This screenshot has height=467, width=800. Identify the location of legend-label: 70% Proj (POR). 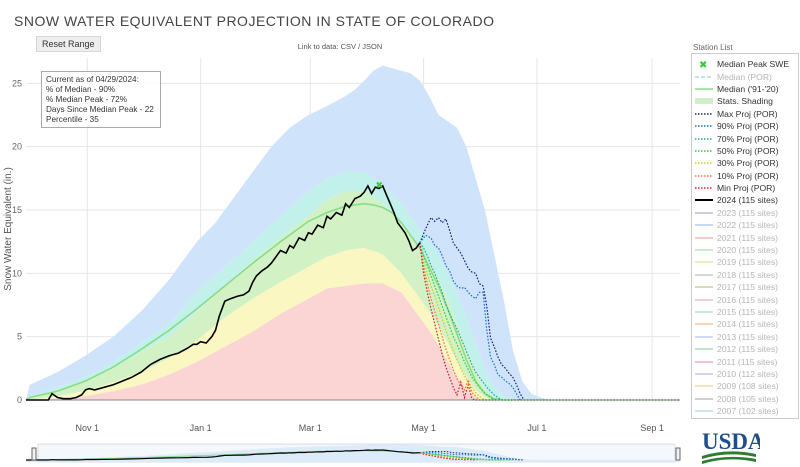
(748, 138).